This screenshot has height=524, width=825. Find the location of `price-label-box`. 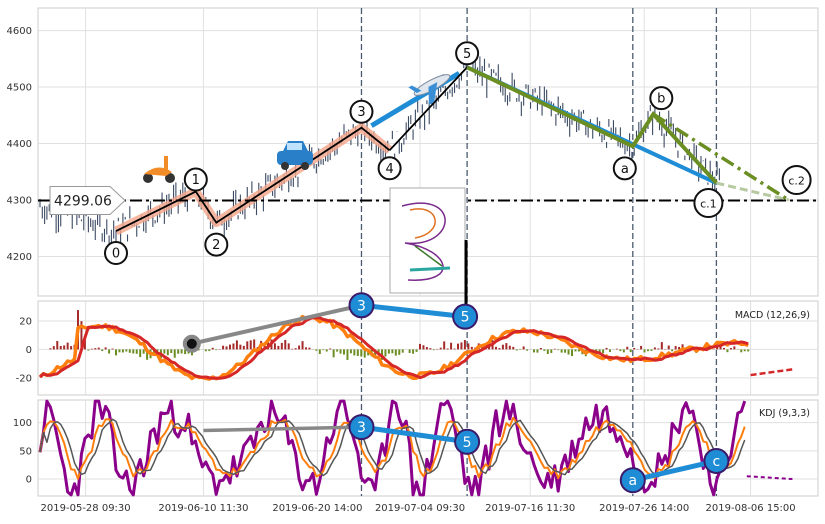

price-label-box is located at coordinates (87, 201).